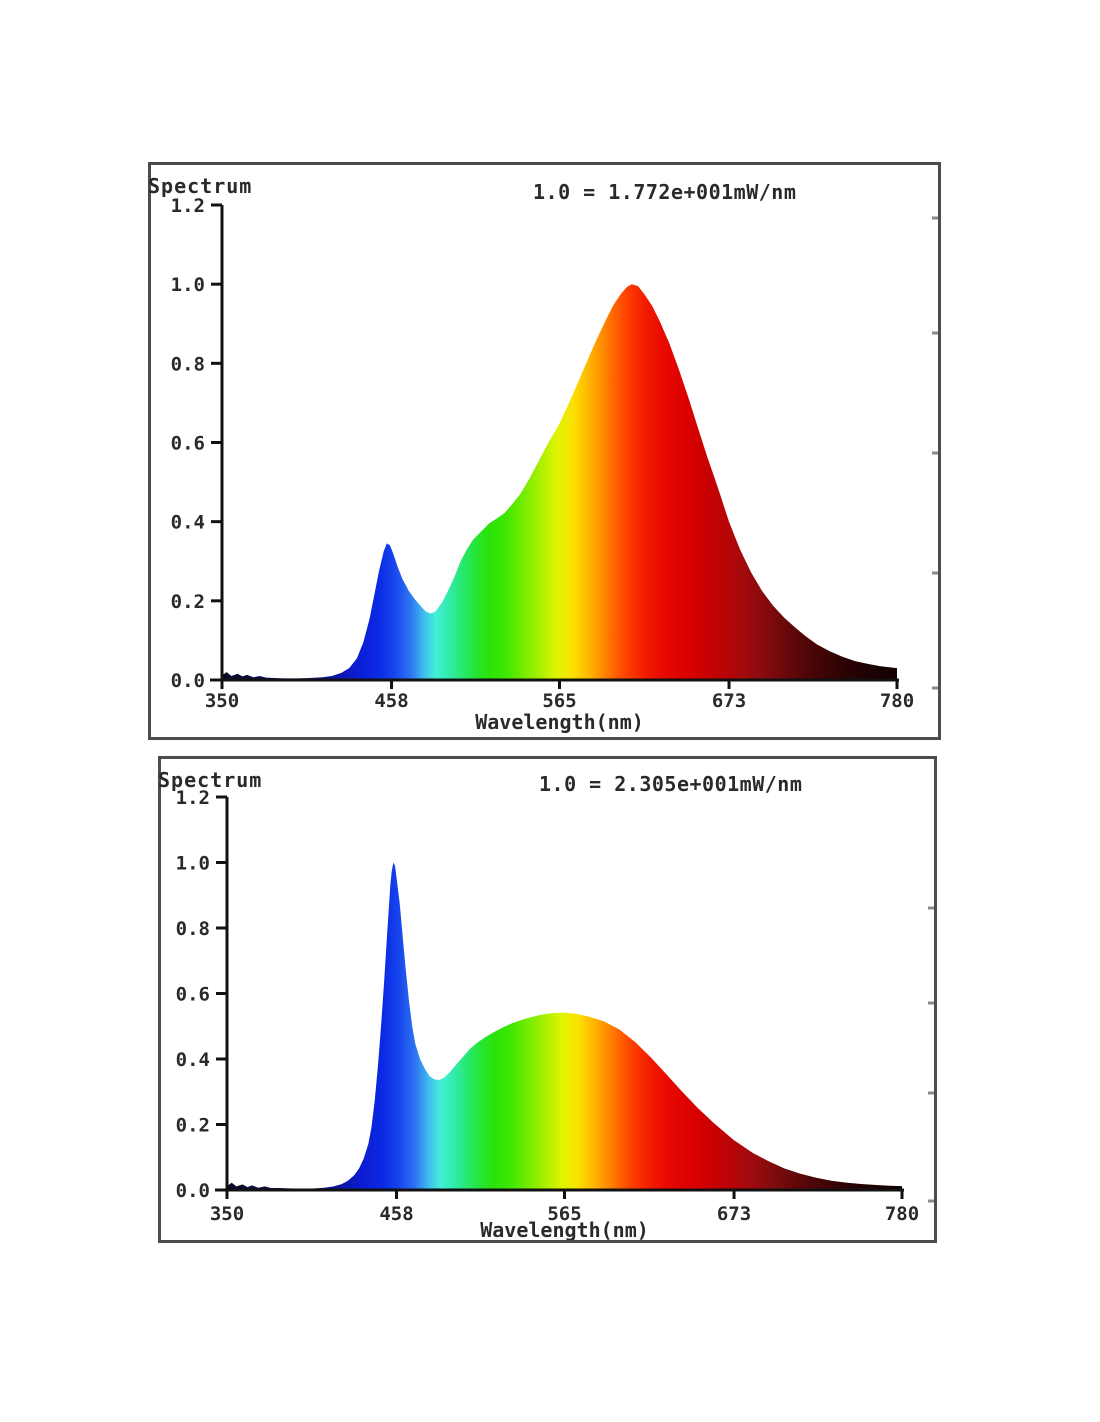 The width and height of the screenshot is (1100, 1422). What do you see at coordinates (564, 1026) in the screenshot?
I see `spectral-power-area` at bounding box center [564, 1026].